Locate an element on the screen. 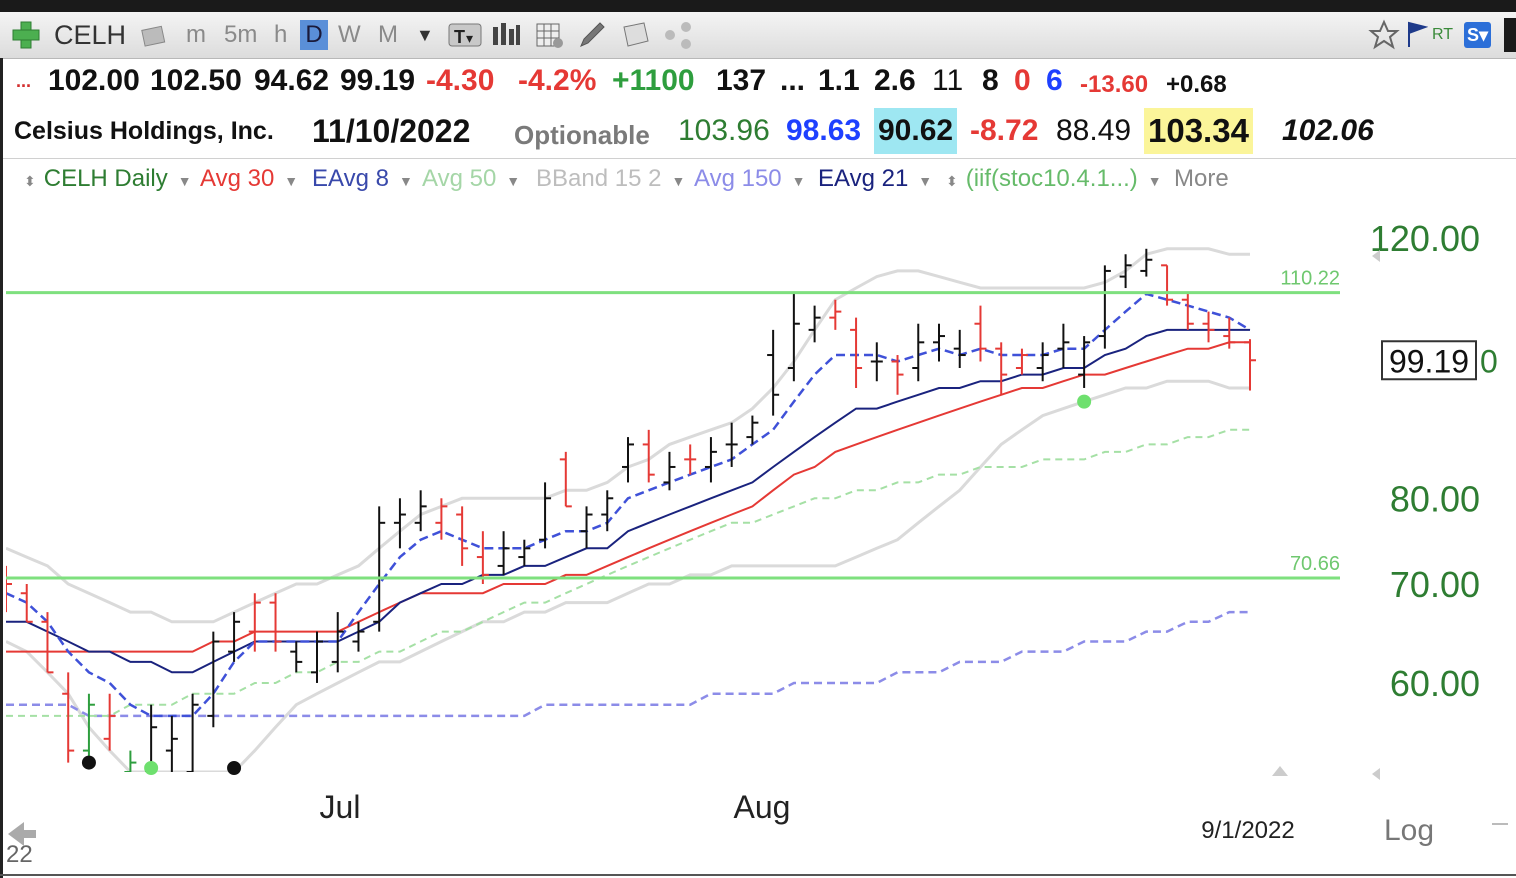 The height and width of the screenshot is (878, 1516). sv-button: S▾ is located at coordinates (1478, 35).